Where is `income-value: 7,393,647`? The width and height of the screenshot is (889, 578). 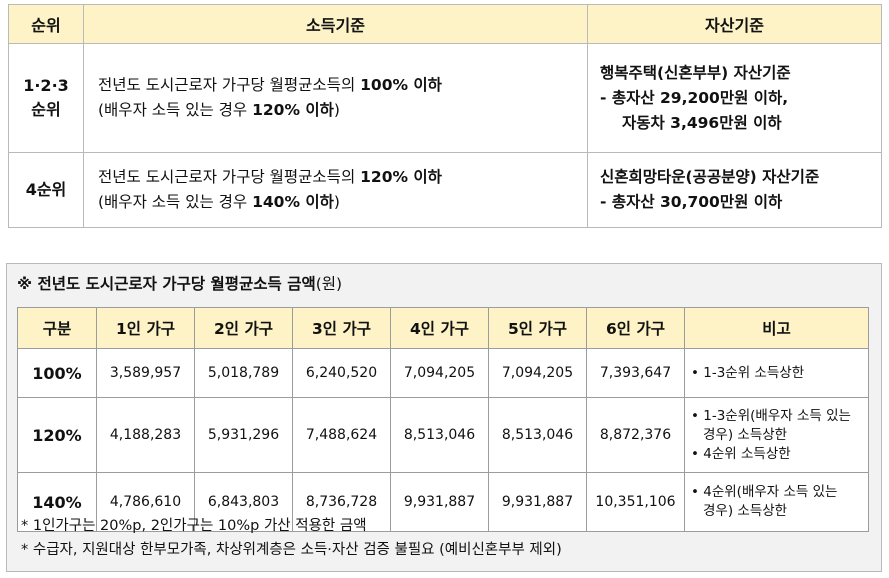 income-value: 7,393,647 is located at coordinates (635, 373).